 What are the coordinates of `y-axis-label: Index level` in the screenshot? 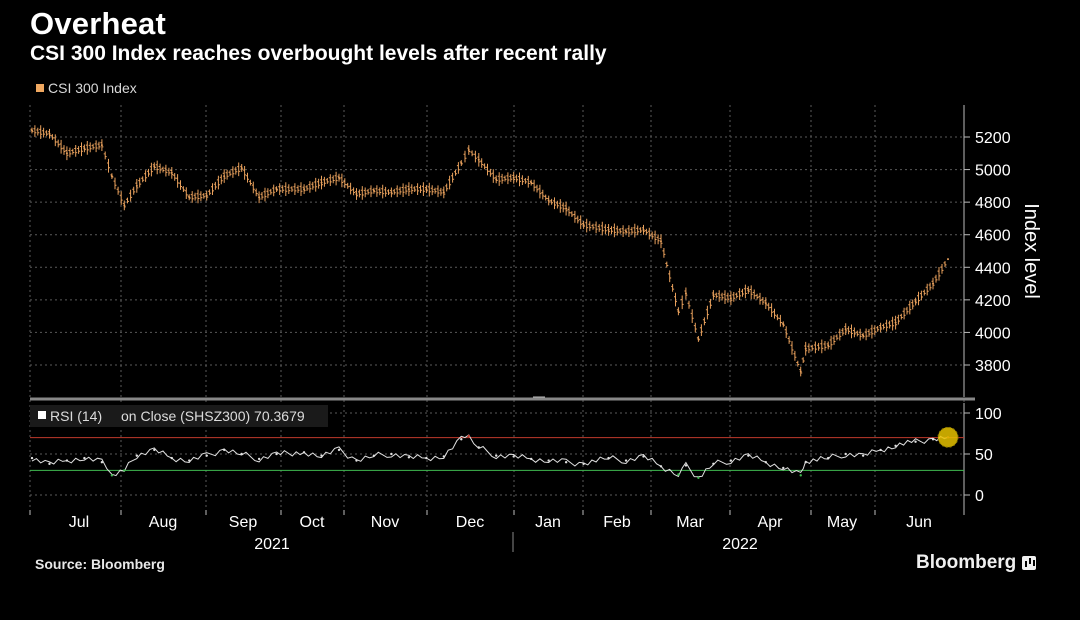 It's located at (1031, 251).